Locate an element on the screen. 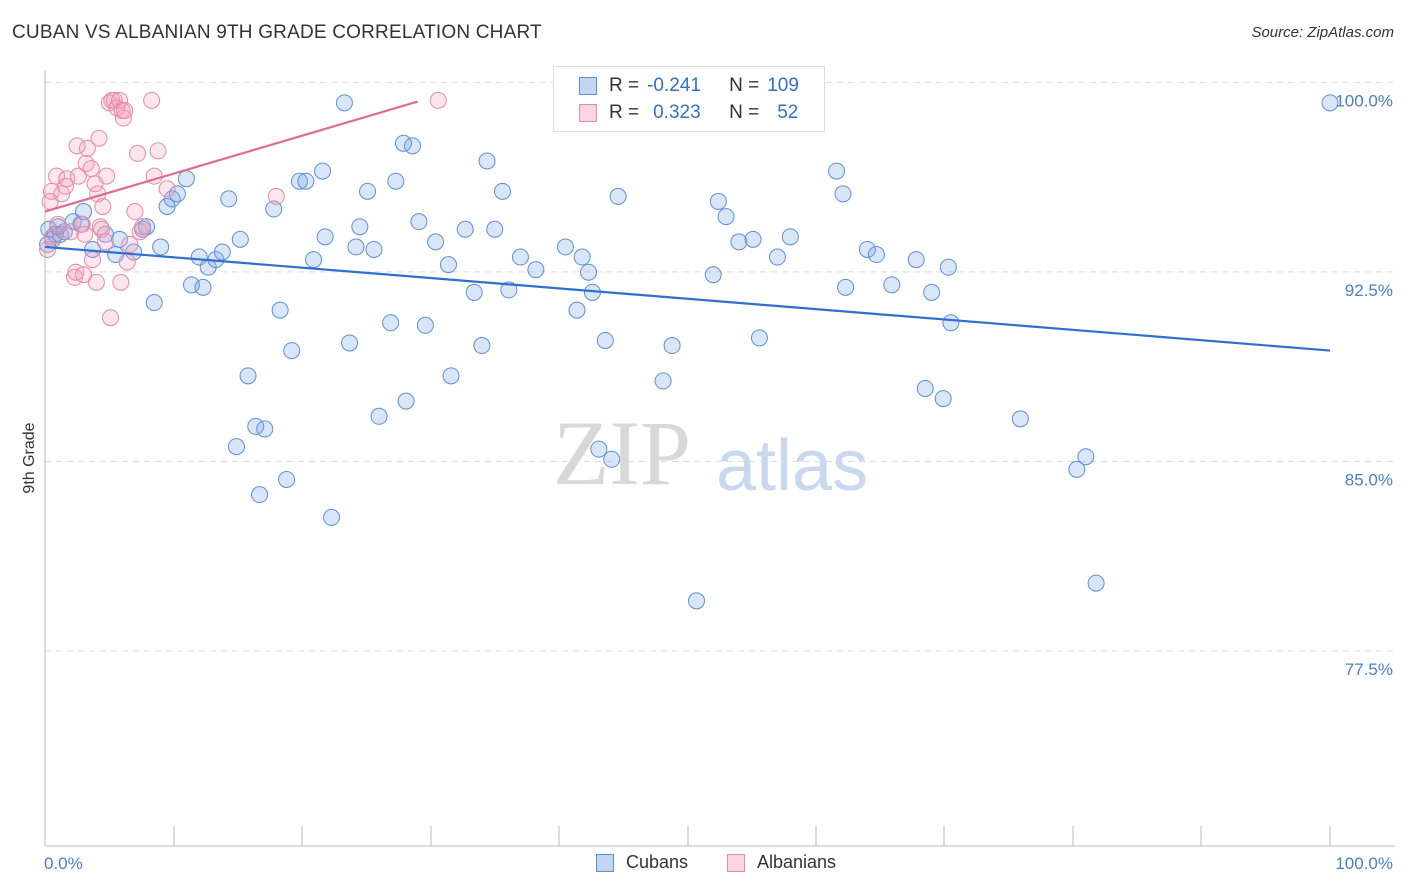 The height and width of the screenshot is (892, 1406). legend-n-value: 109 is located at coordinates (783, 85).